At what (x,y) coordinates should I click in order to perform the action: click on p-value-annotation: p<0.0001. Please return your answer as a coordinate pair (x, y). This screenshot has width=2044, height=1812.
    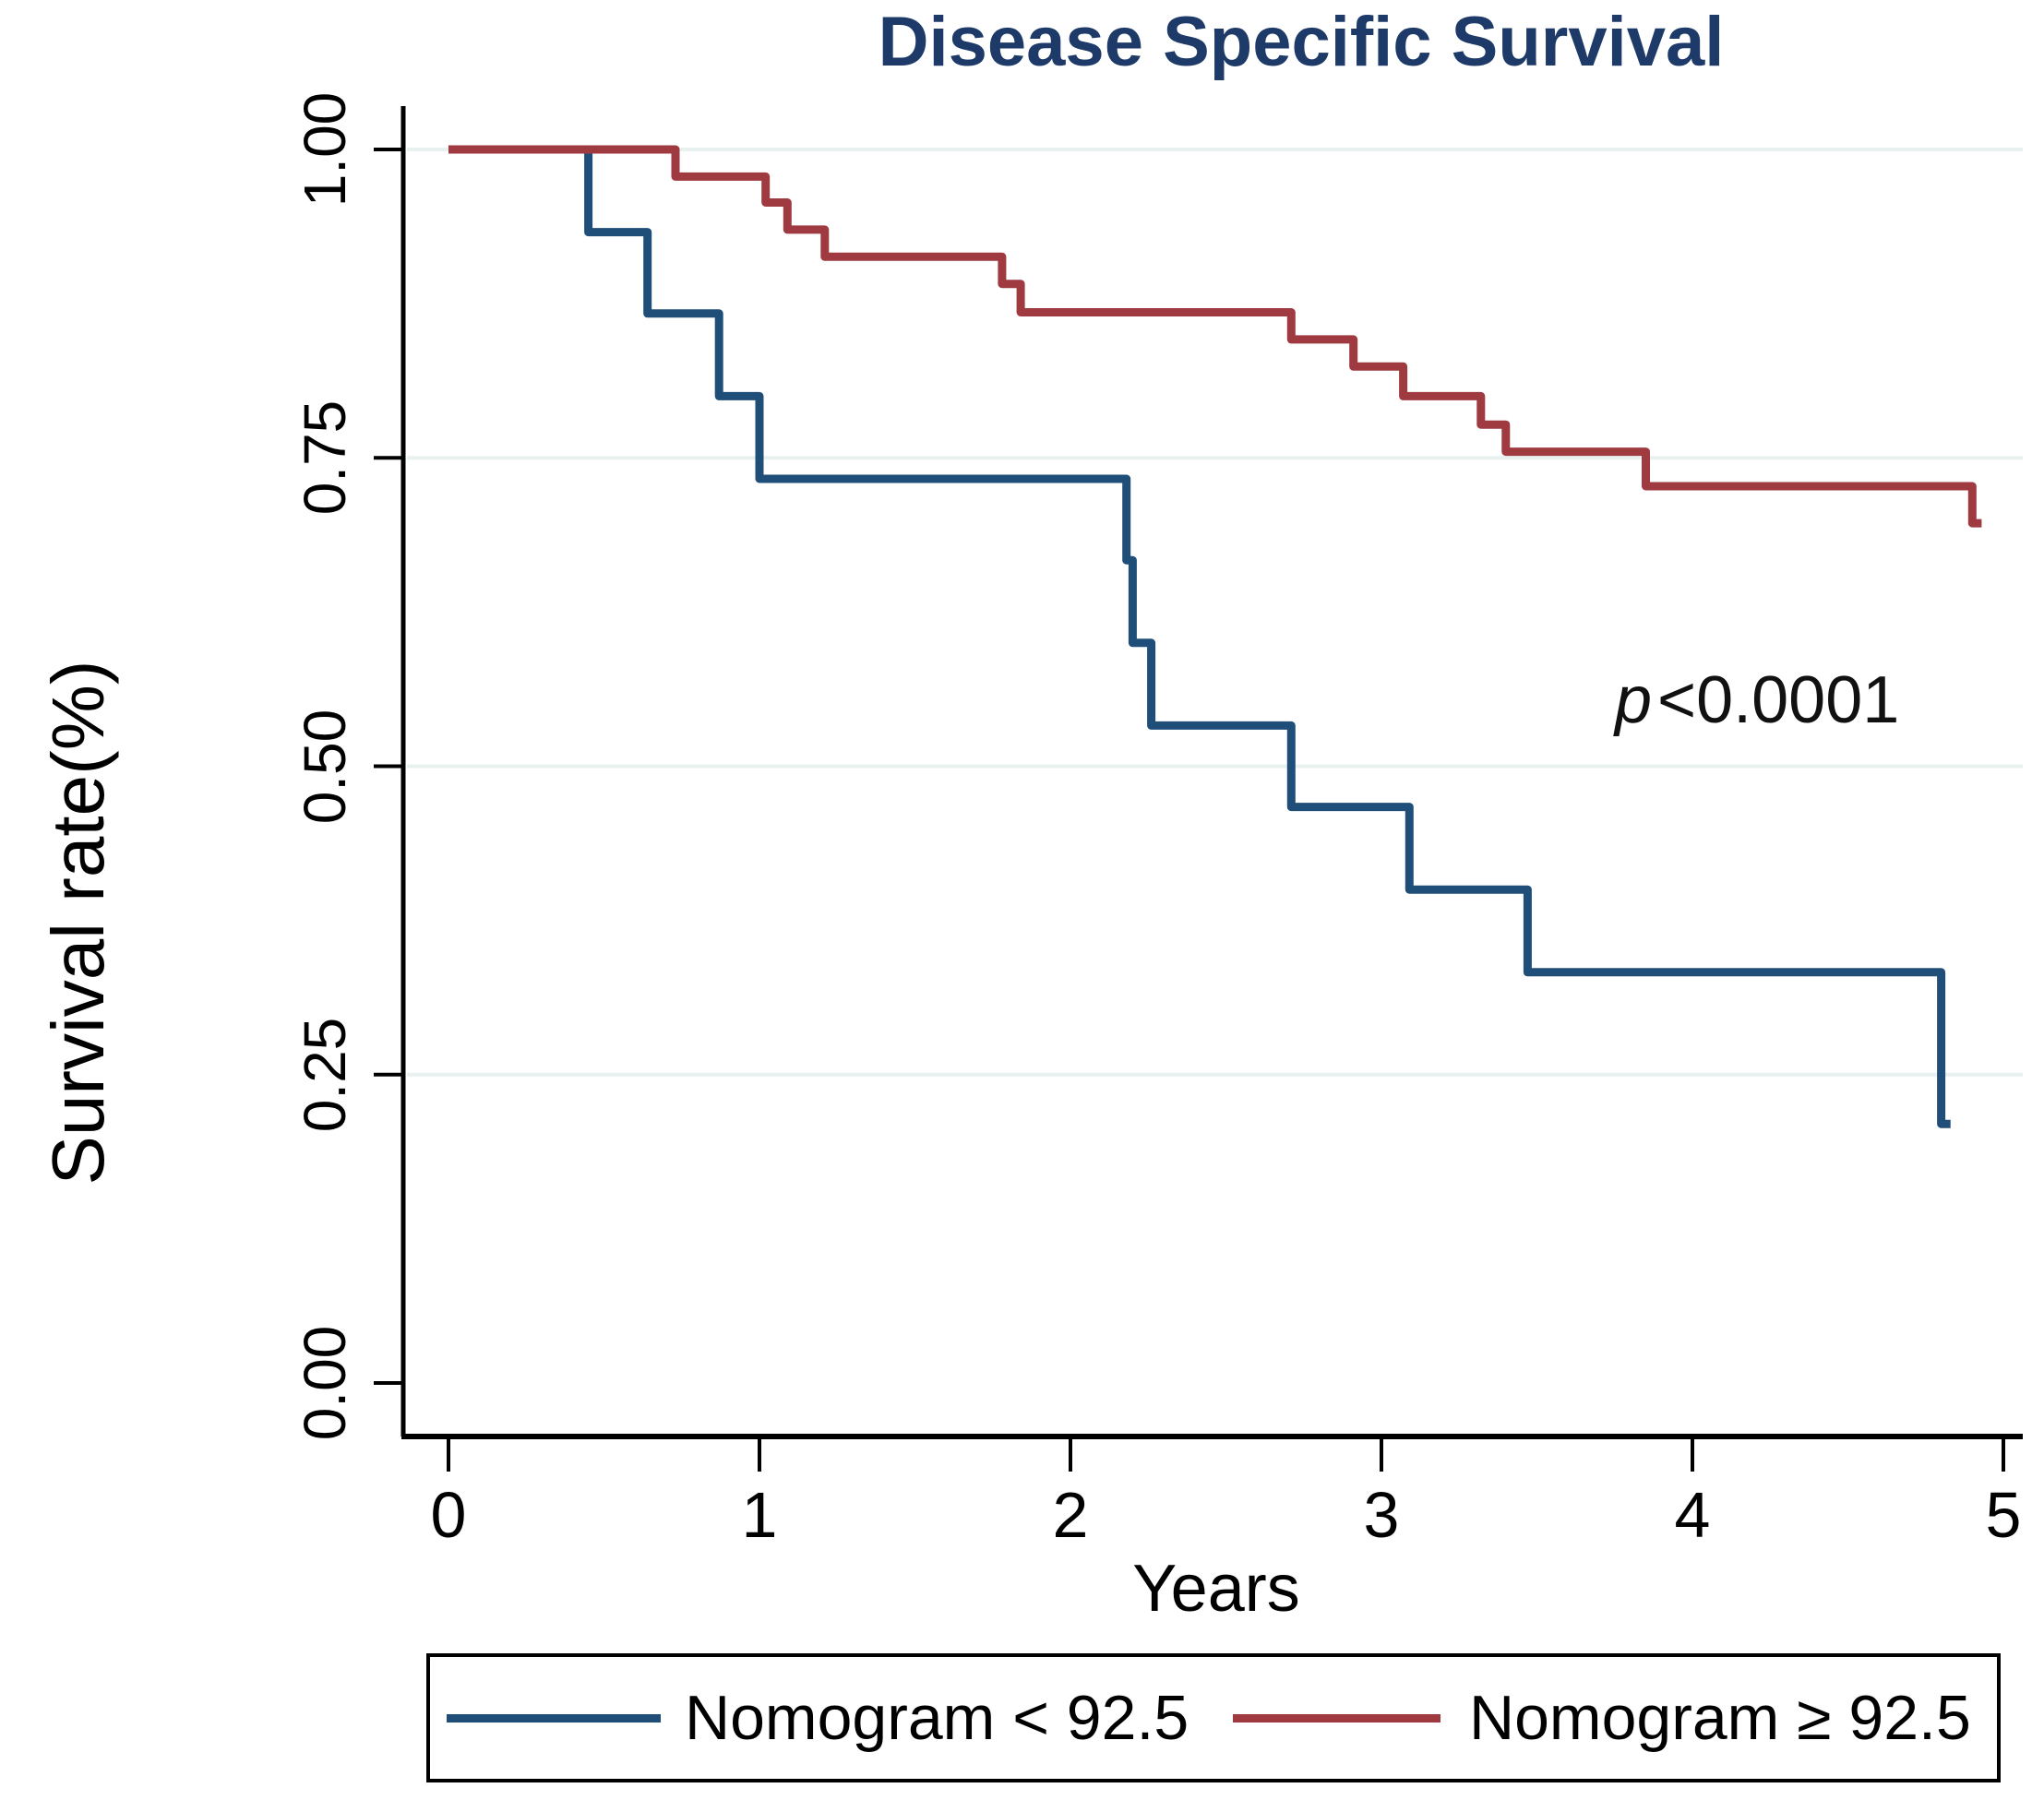
    Looking at the image, I should click on (1757, 700).